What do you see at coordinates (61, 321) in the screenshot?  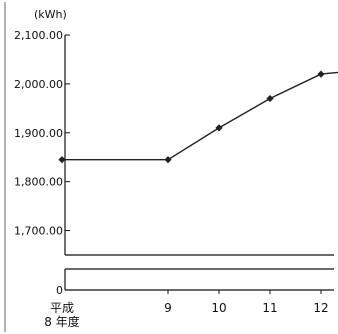 I see `x-tick-label: 8 年度` at bounding box center [61, 321].